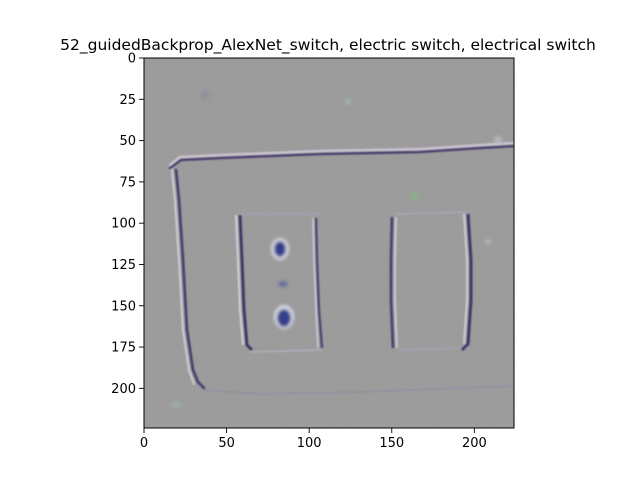  What do you see at coordinates (391, 443) in the screenshot?
I see `x-tick-label: 150` at bounding box center [391, 443].